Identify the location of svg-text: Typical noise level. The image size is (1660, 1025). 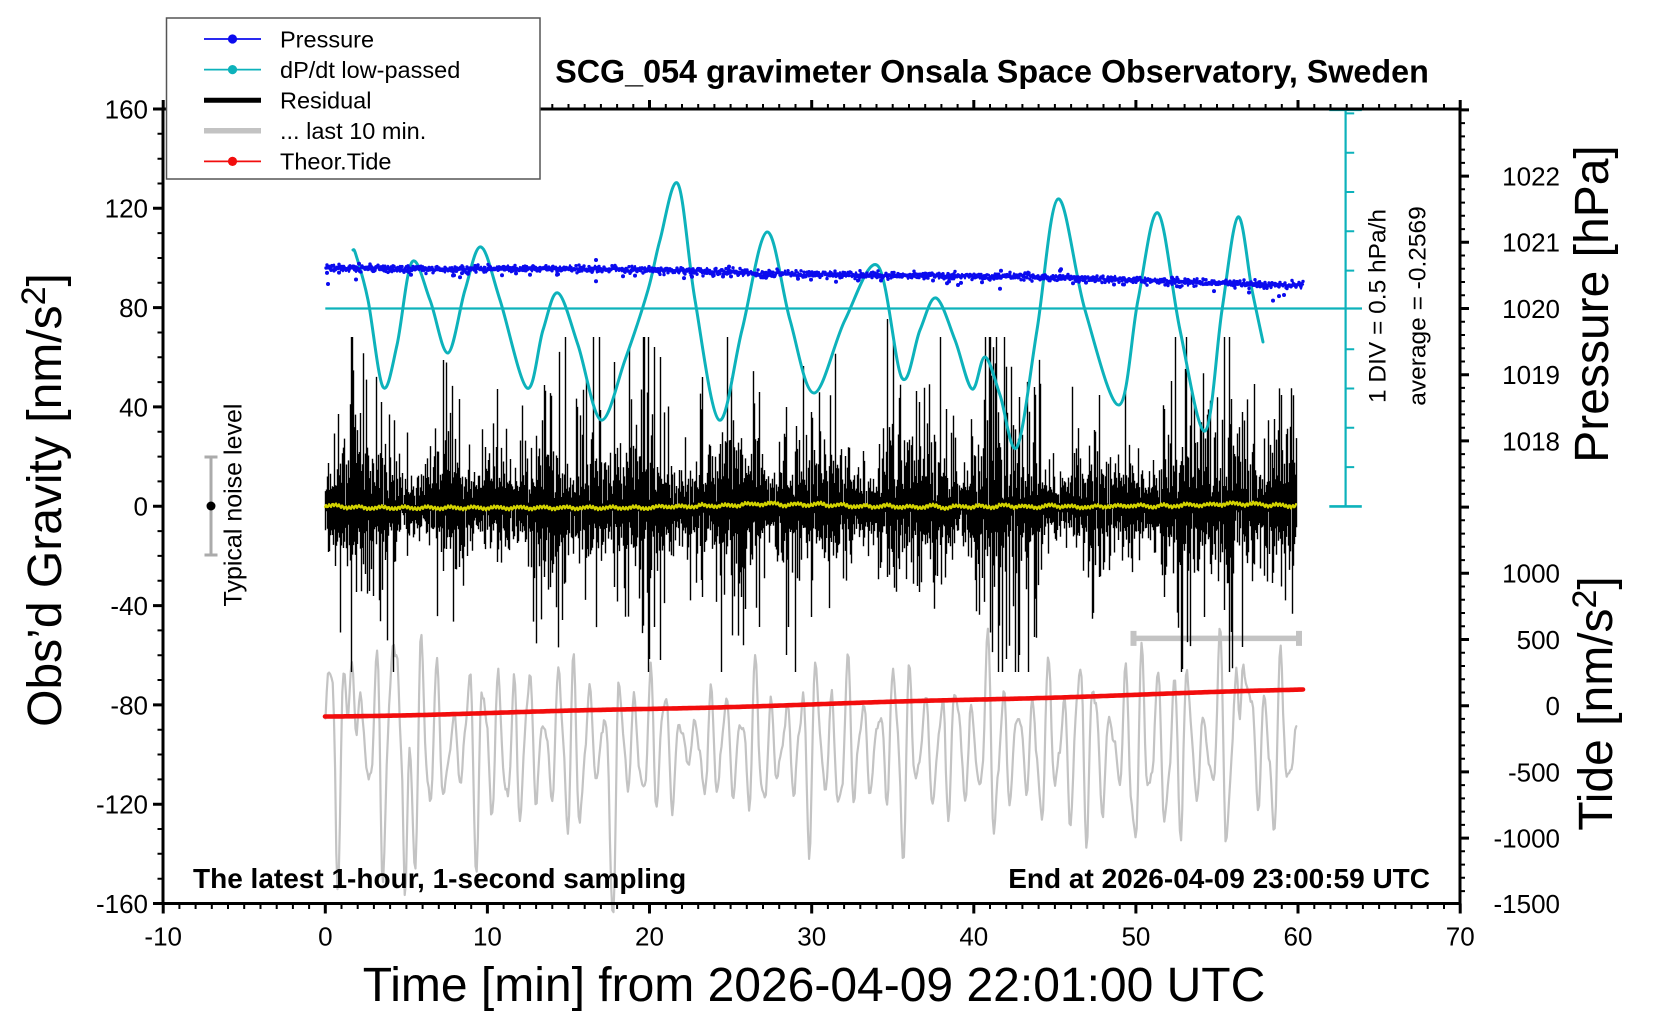
(234, 505).